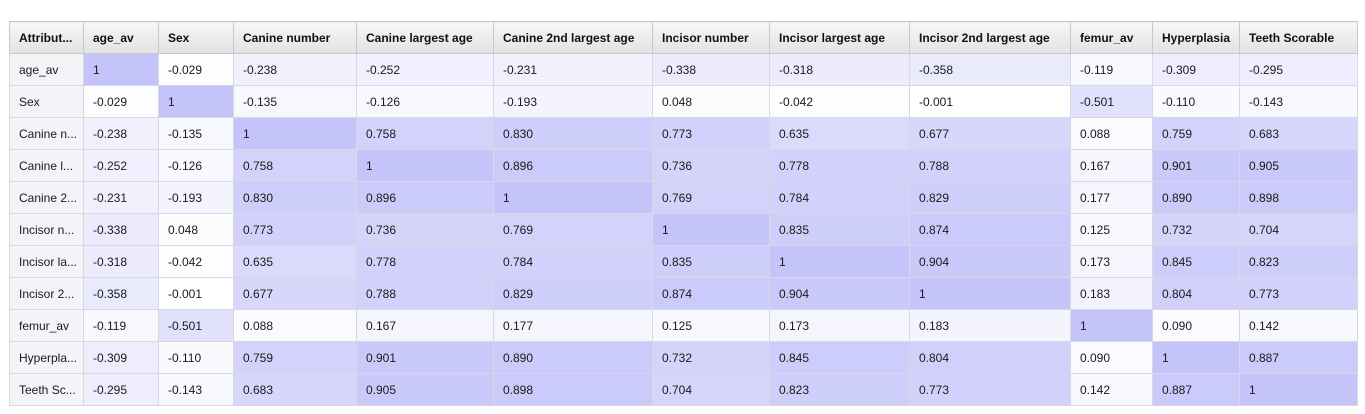 This screenshot has width=1365, height=414. I want to click on correlation-cell: 0.874, so click(711, 293).